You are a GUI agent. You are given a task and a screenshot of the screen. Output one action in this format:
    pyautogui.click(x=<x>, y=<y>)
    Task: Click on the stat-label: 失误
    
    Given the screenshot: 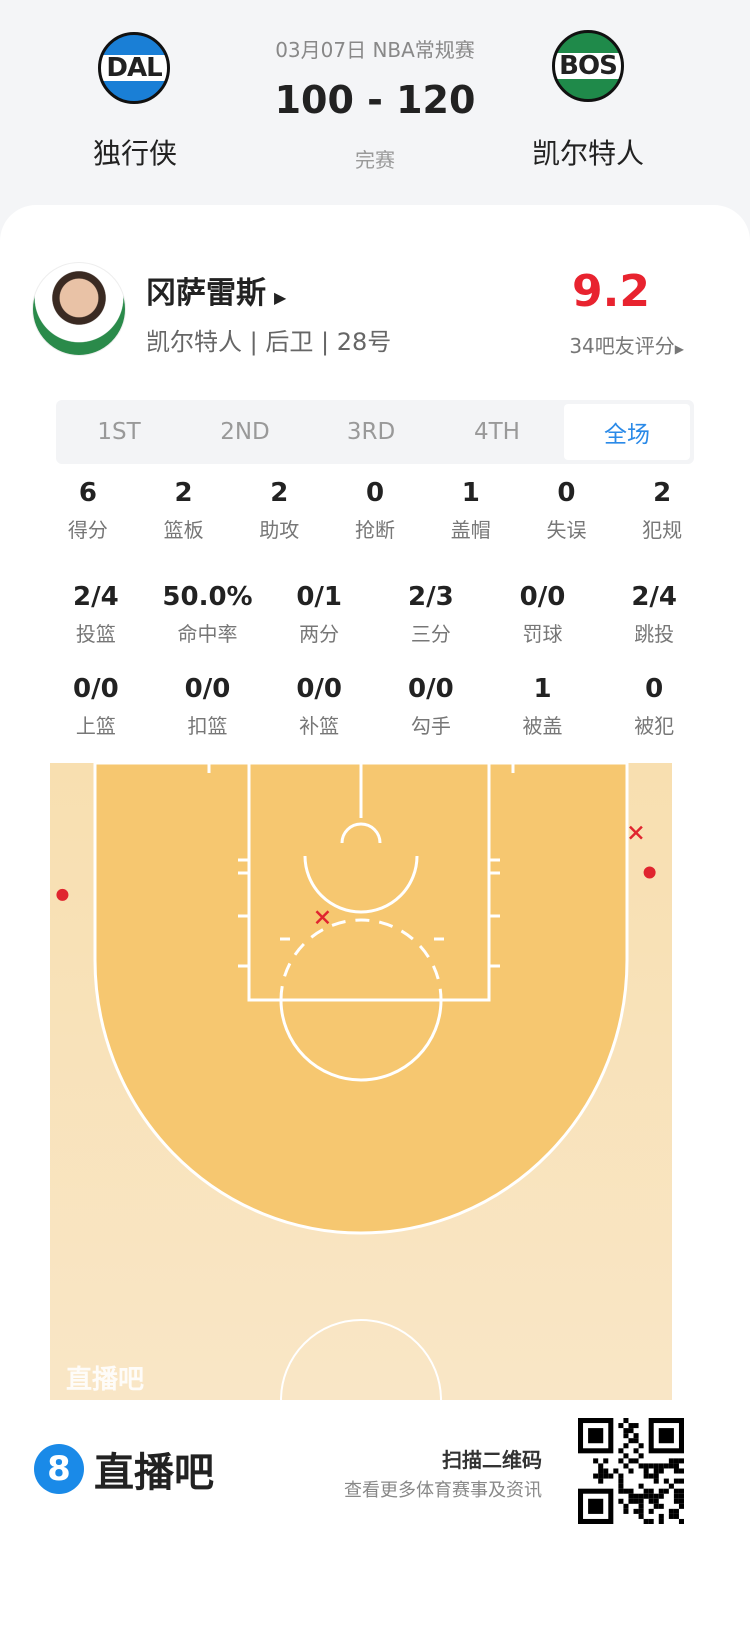 What is the action you would take?
    pyautogui.click(x=566, y=530)
    